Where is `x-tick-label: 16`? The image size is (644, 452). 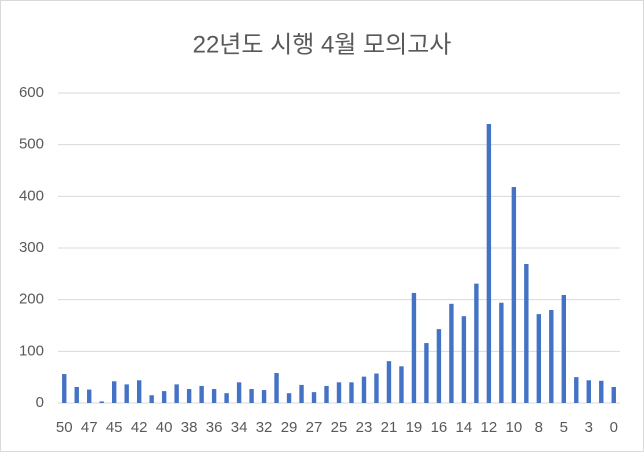 x-tick-label: 16 is located at coordinates (439, 427).